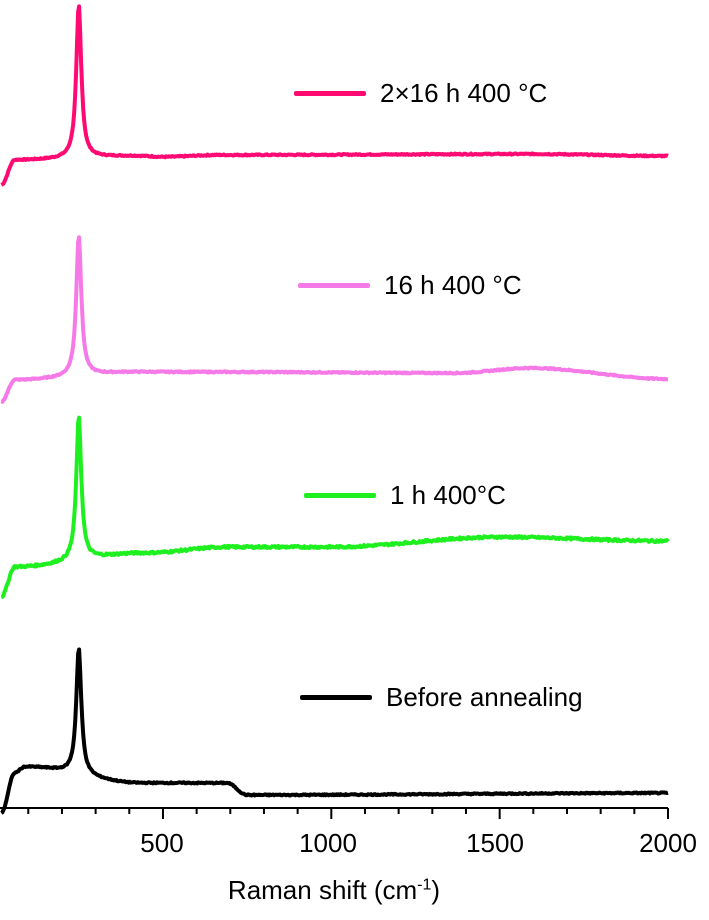 The image size is (709, 920). Describe the element at coordinates (162, 843) in the screenshot. I see `x-tick-label-500: 500` at that location.